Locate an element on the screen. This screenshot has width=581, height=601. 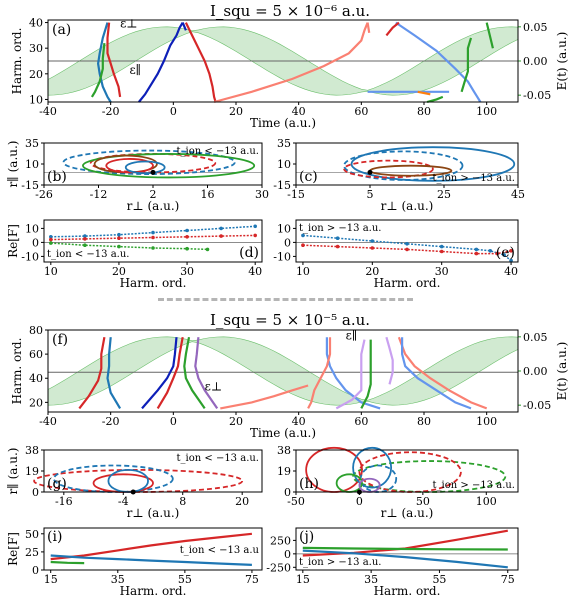
y-tick-label: 80 is located at coordinates (36, 330).